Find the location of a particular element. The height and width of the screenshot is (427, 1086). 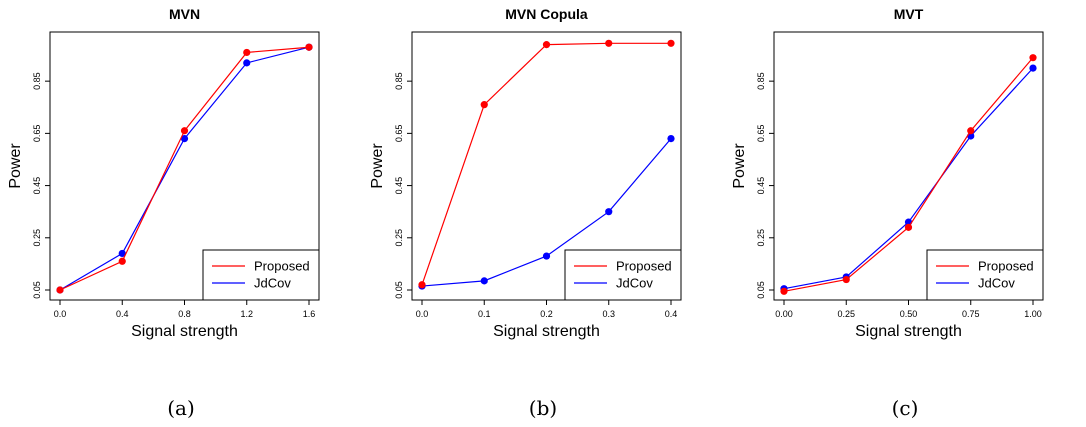

x-tick-label: 0.50 is located at coordinates (909, 314).